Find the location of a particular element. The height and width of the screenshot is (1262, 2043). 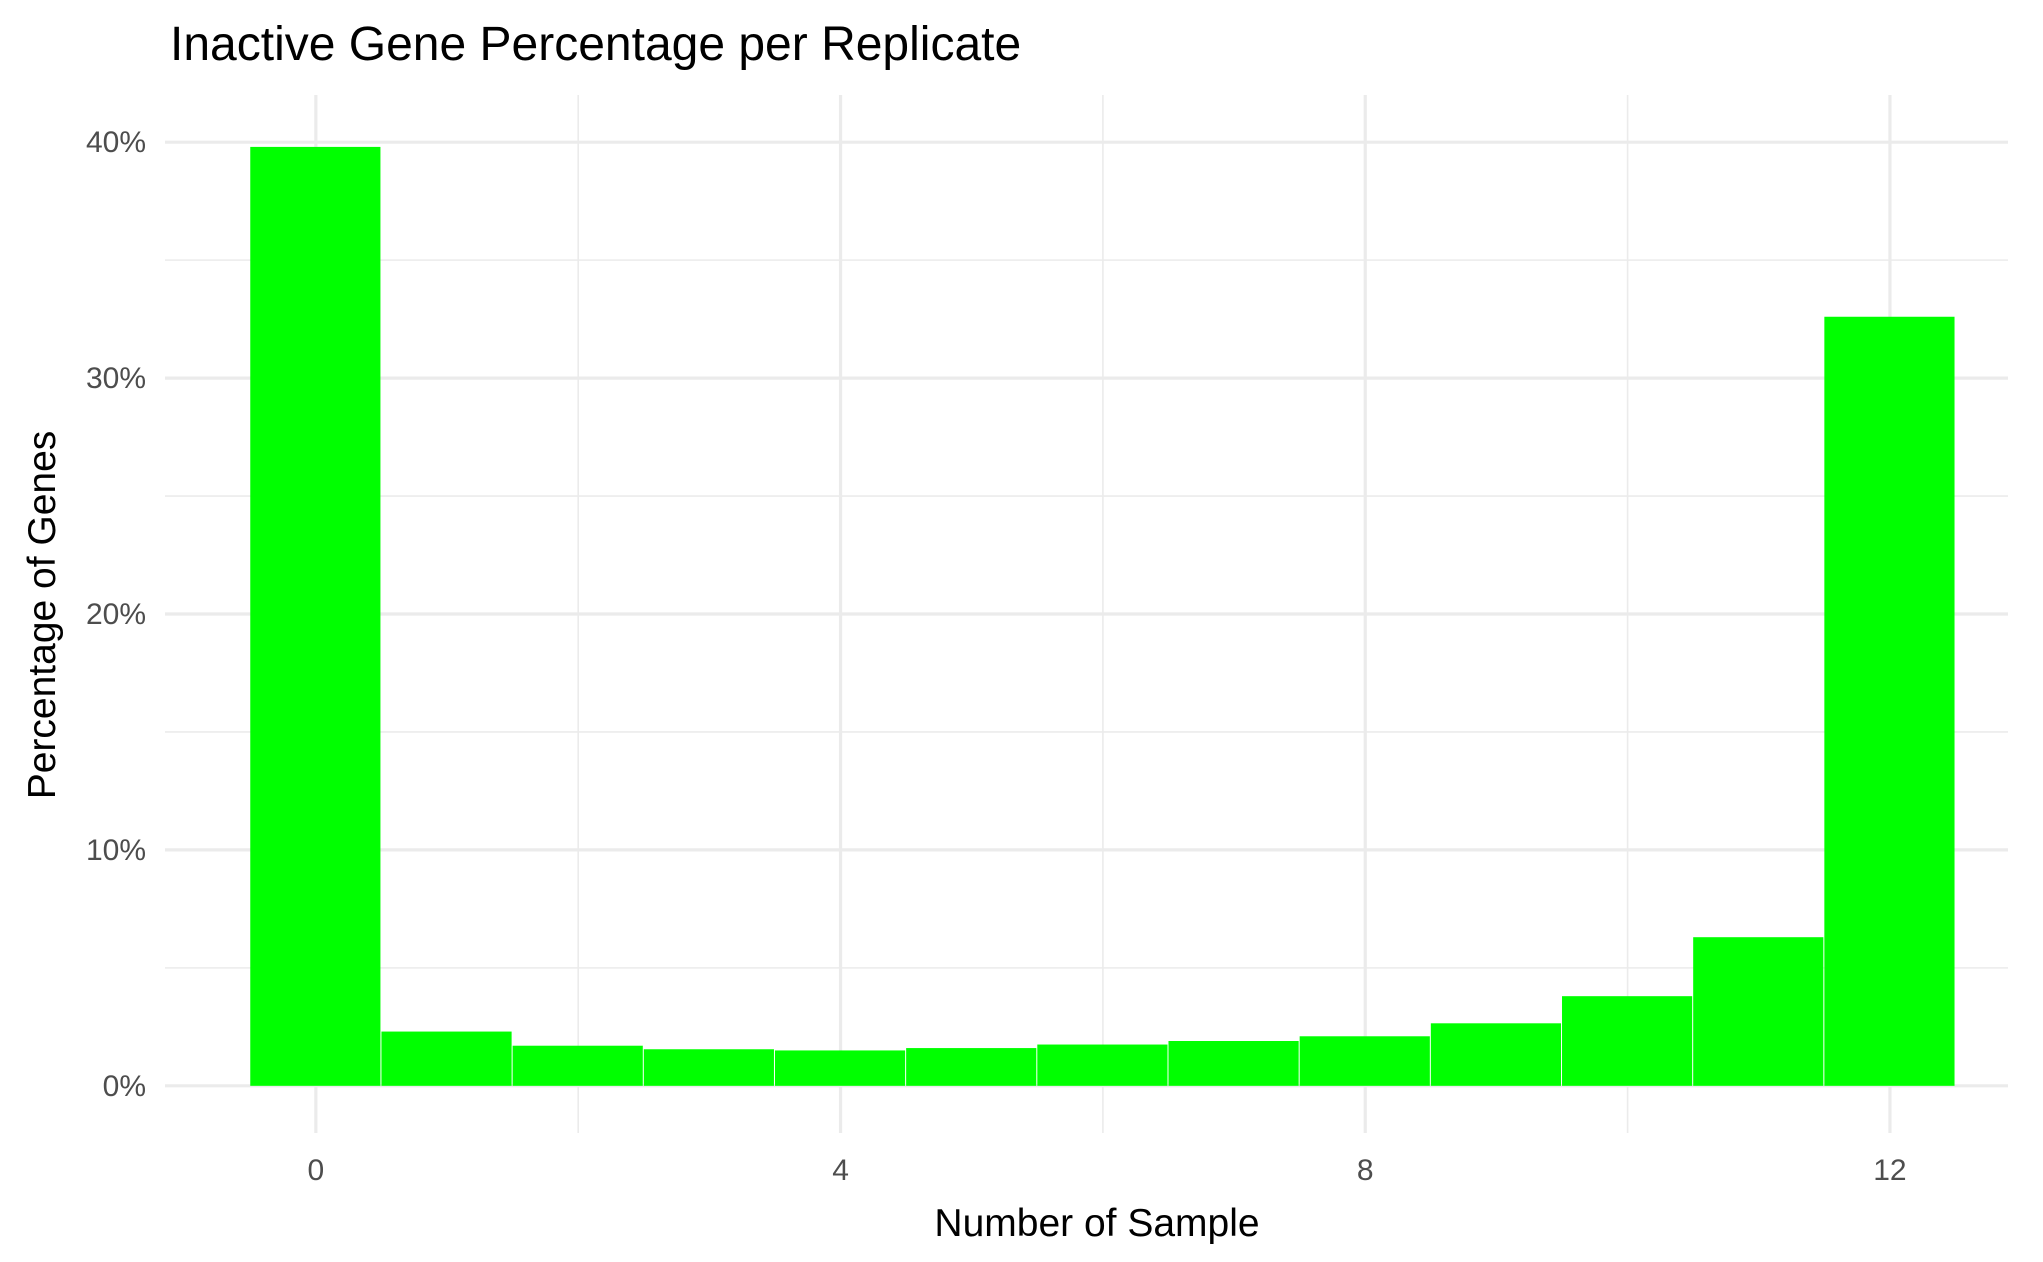

chart-title: Inactive Gene Percentage per Replicate is located at coordinates (595, 44).